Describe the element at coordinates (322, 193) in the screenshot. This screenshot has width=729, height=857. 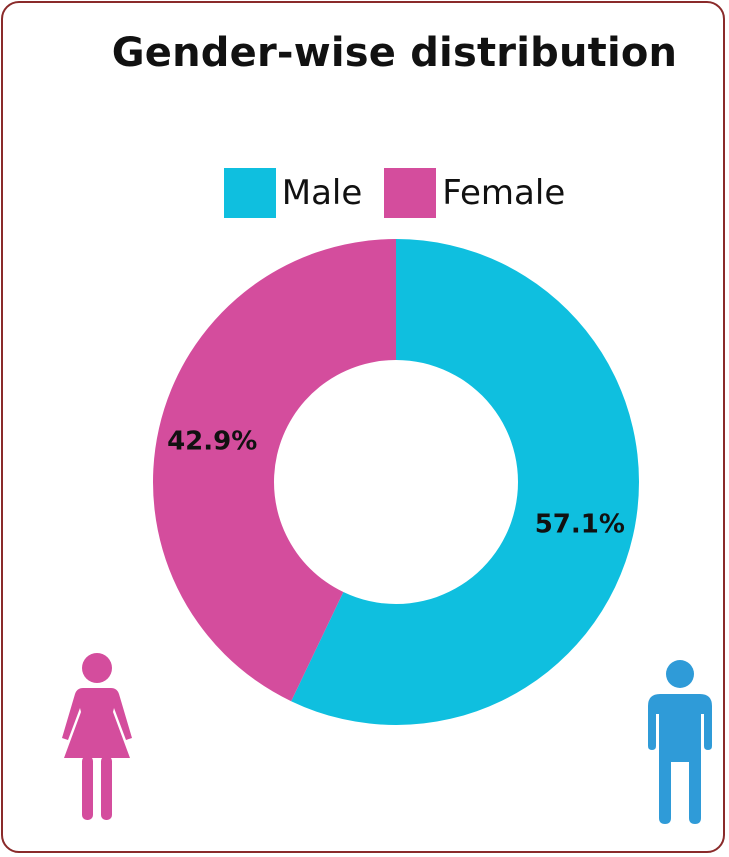
I see `legend-label-male: Male` at that location.